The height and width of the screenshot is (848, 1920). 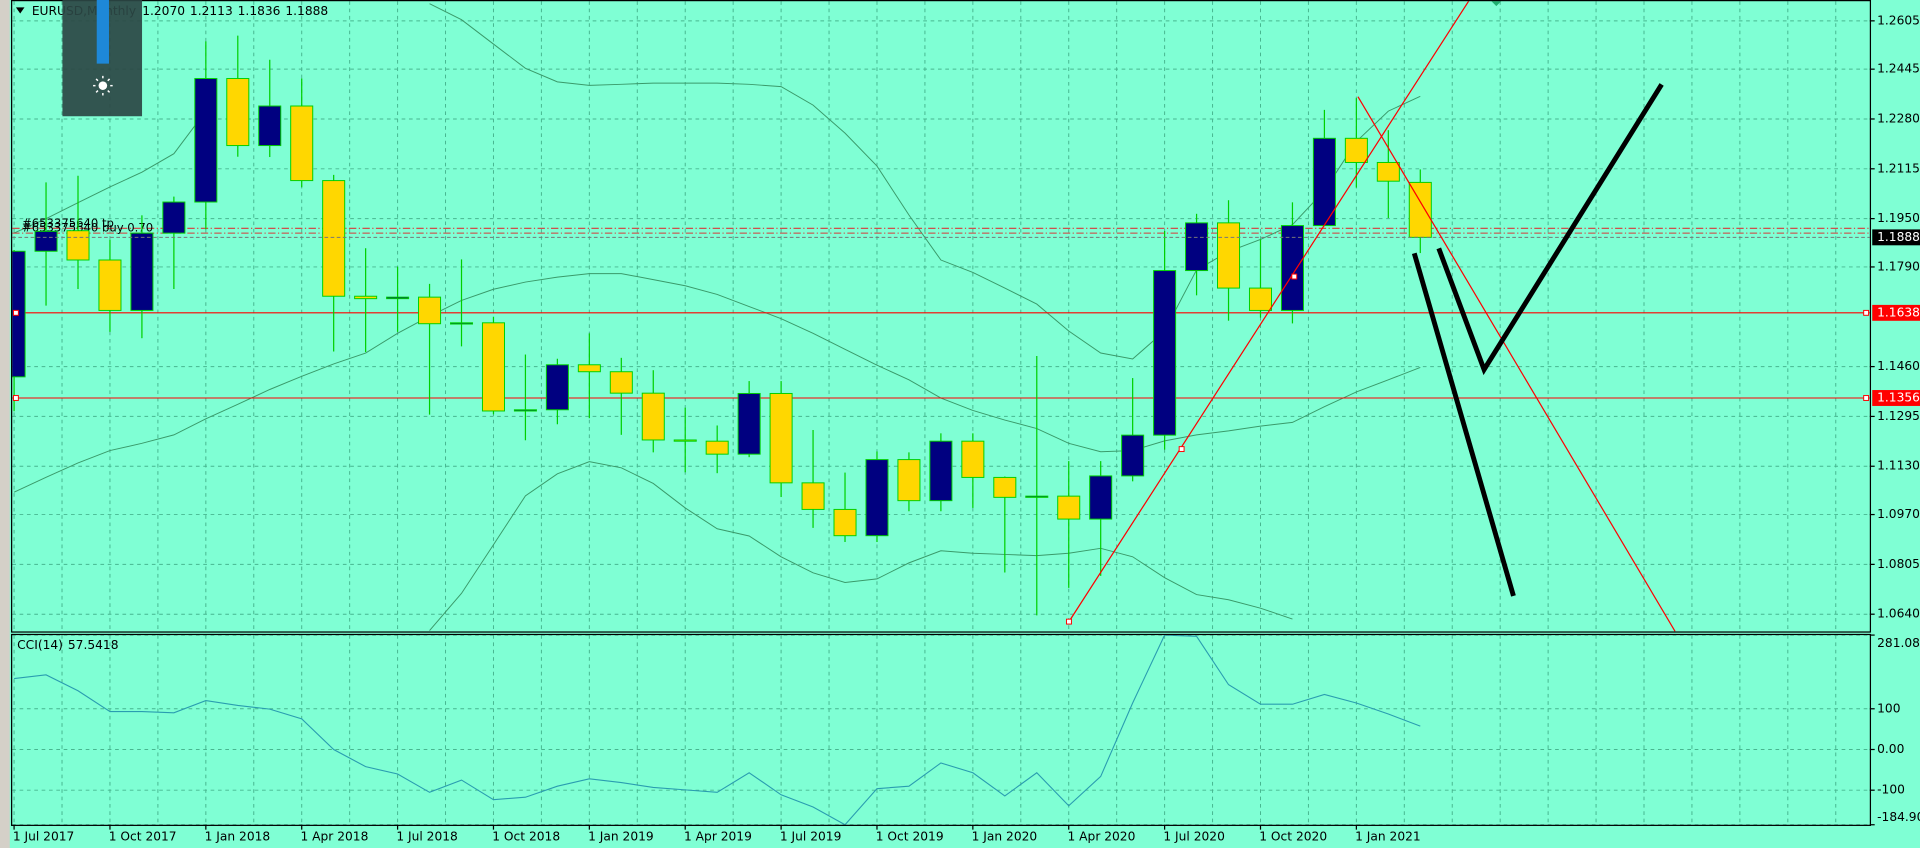 I want to click on y-tick-label: 100, so click(x=1888, y=708).